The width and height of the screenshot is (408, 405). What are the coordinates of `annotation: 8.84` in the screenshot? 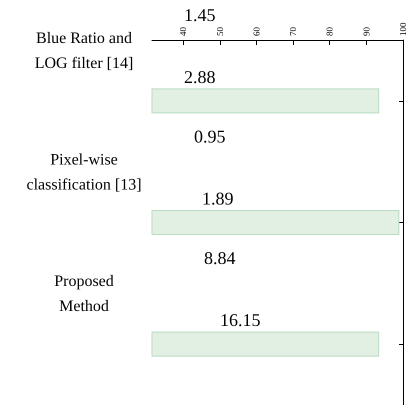 It's located at (220, 258).